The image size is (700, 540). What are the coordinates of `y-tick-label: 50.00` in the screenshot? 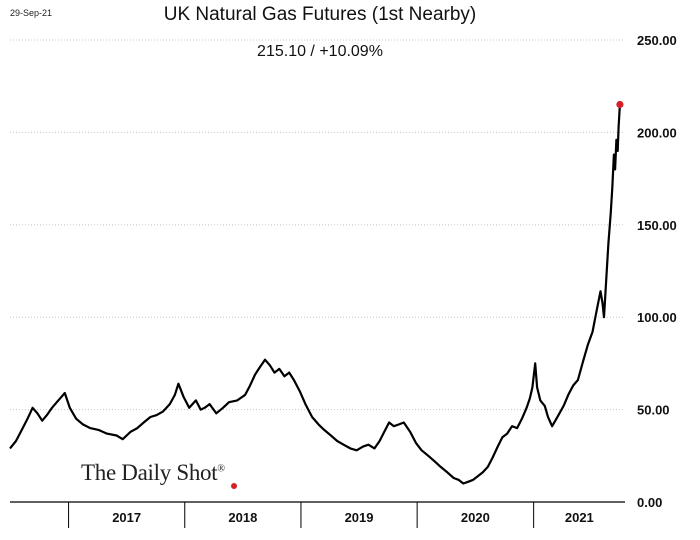 It's located at (653, 410).